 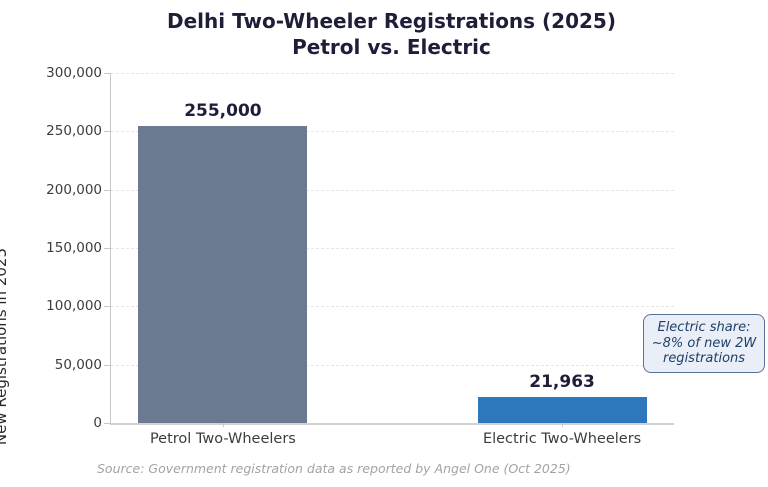 I want to click on annotation-line: ~8% of new 2W, so click(x=704, y=343).